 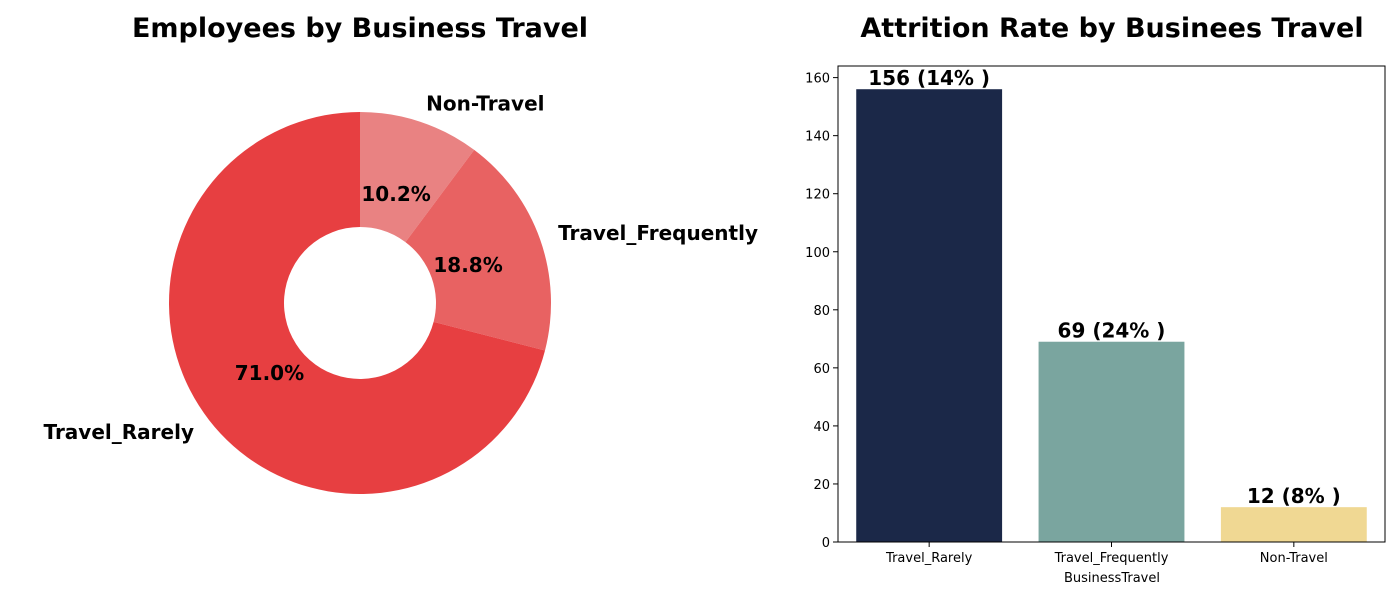 I want to click on bar-x-axis-label: BusinessTravel, so click(x=1112, y=578).